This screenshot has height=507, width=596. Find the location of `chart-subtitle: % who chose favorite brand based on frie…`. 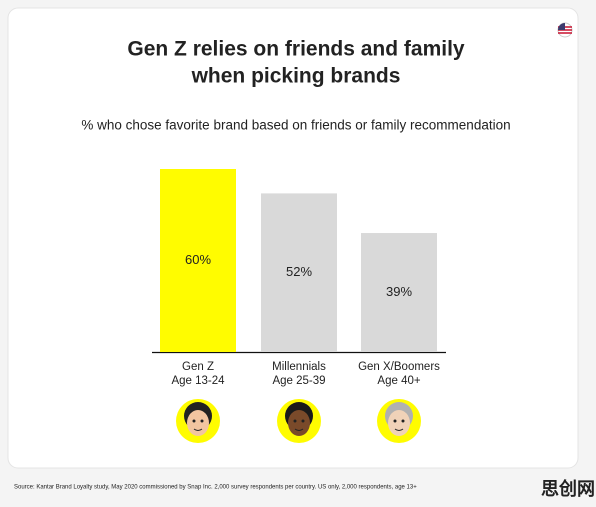

chart-subtitle: % who chose favorite brand based on frie… is located at coordinates (295, 125).